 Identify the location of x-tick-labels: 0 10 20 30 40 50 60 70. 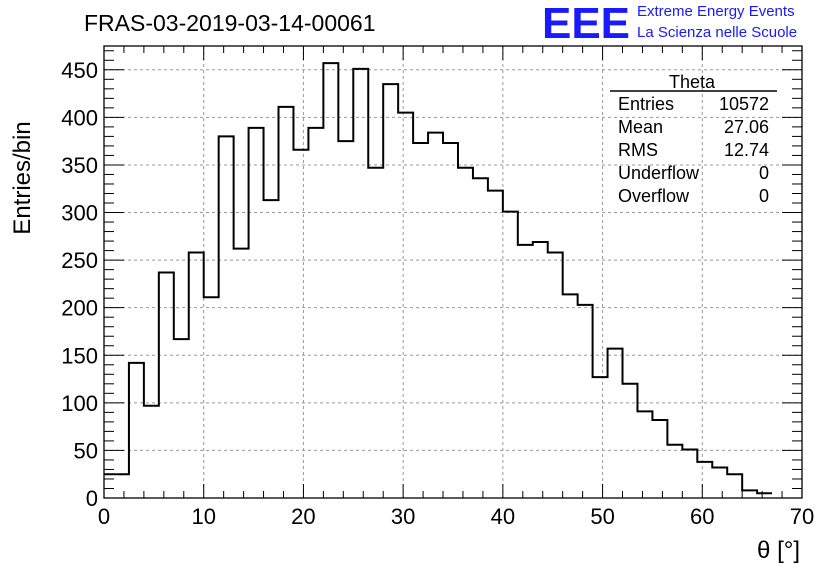
(456, 516).